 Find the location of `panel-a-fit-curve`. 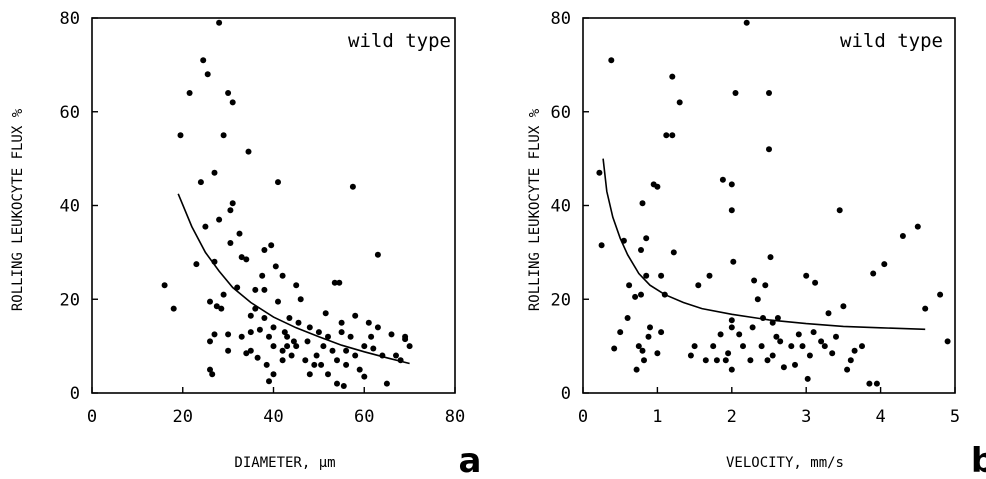

panel-a-fit-curve is located at coordinates (293, 279).